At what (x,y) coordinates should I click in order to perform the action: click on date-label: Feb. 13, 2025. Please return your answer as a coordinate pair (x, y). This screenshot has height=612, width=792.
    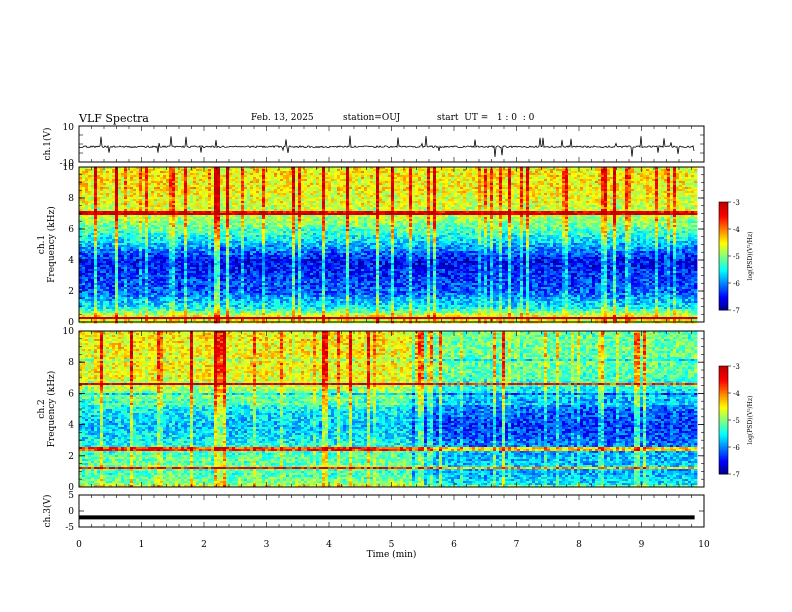
    Looking at the image, I should click on (282, 118).